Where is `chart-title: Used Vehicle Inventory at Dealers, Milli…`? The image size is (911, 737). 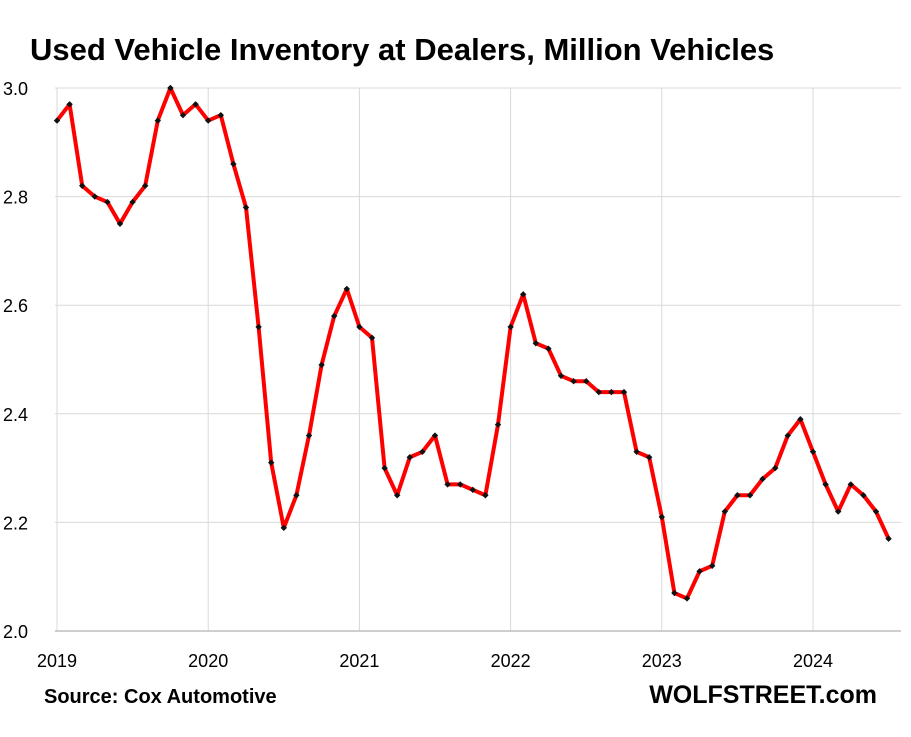 chart-title: Used Vehicle Inventory at Dealers, Milli… is located at coordinates (402, 49).